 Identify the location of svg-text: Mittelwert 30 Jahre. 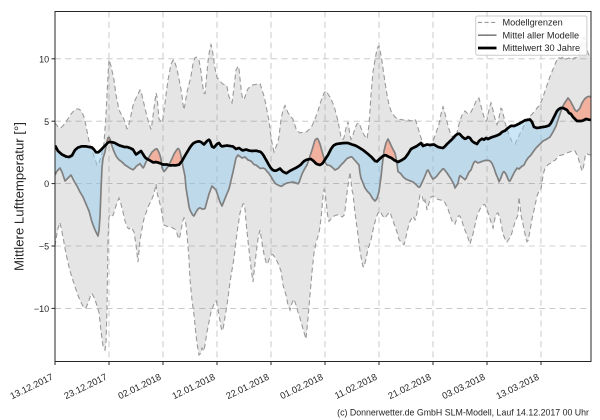
(542, 48).